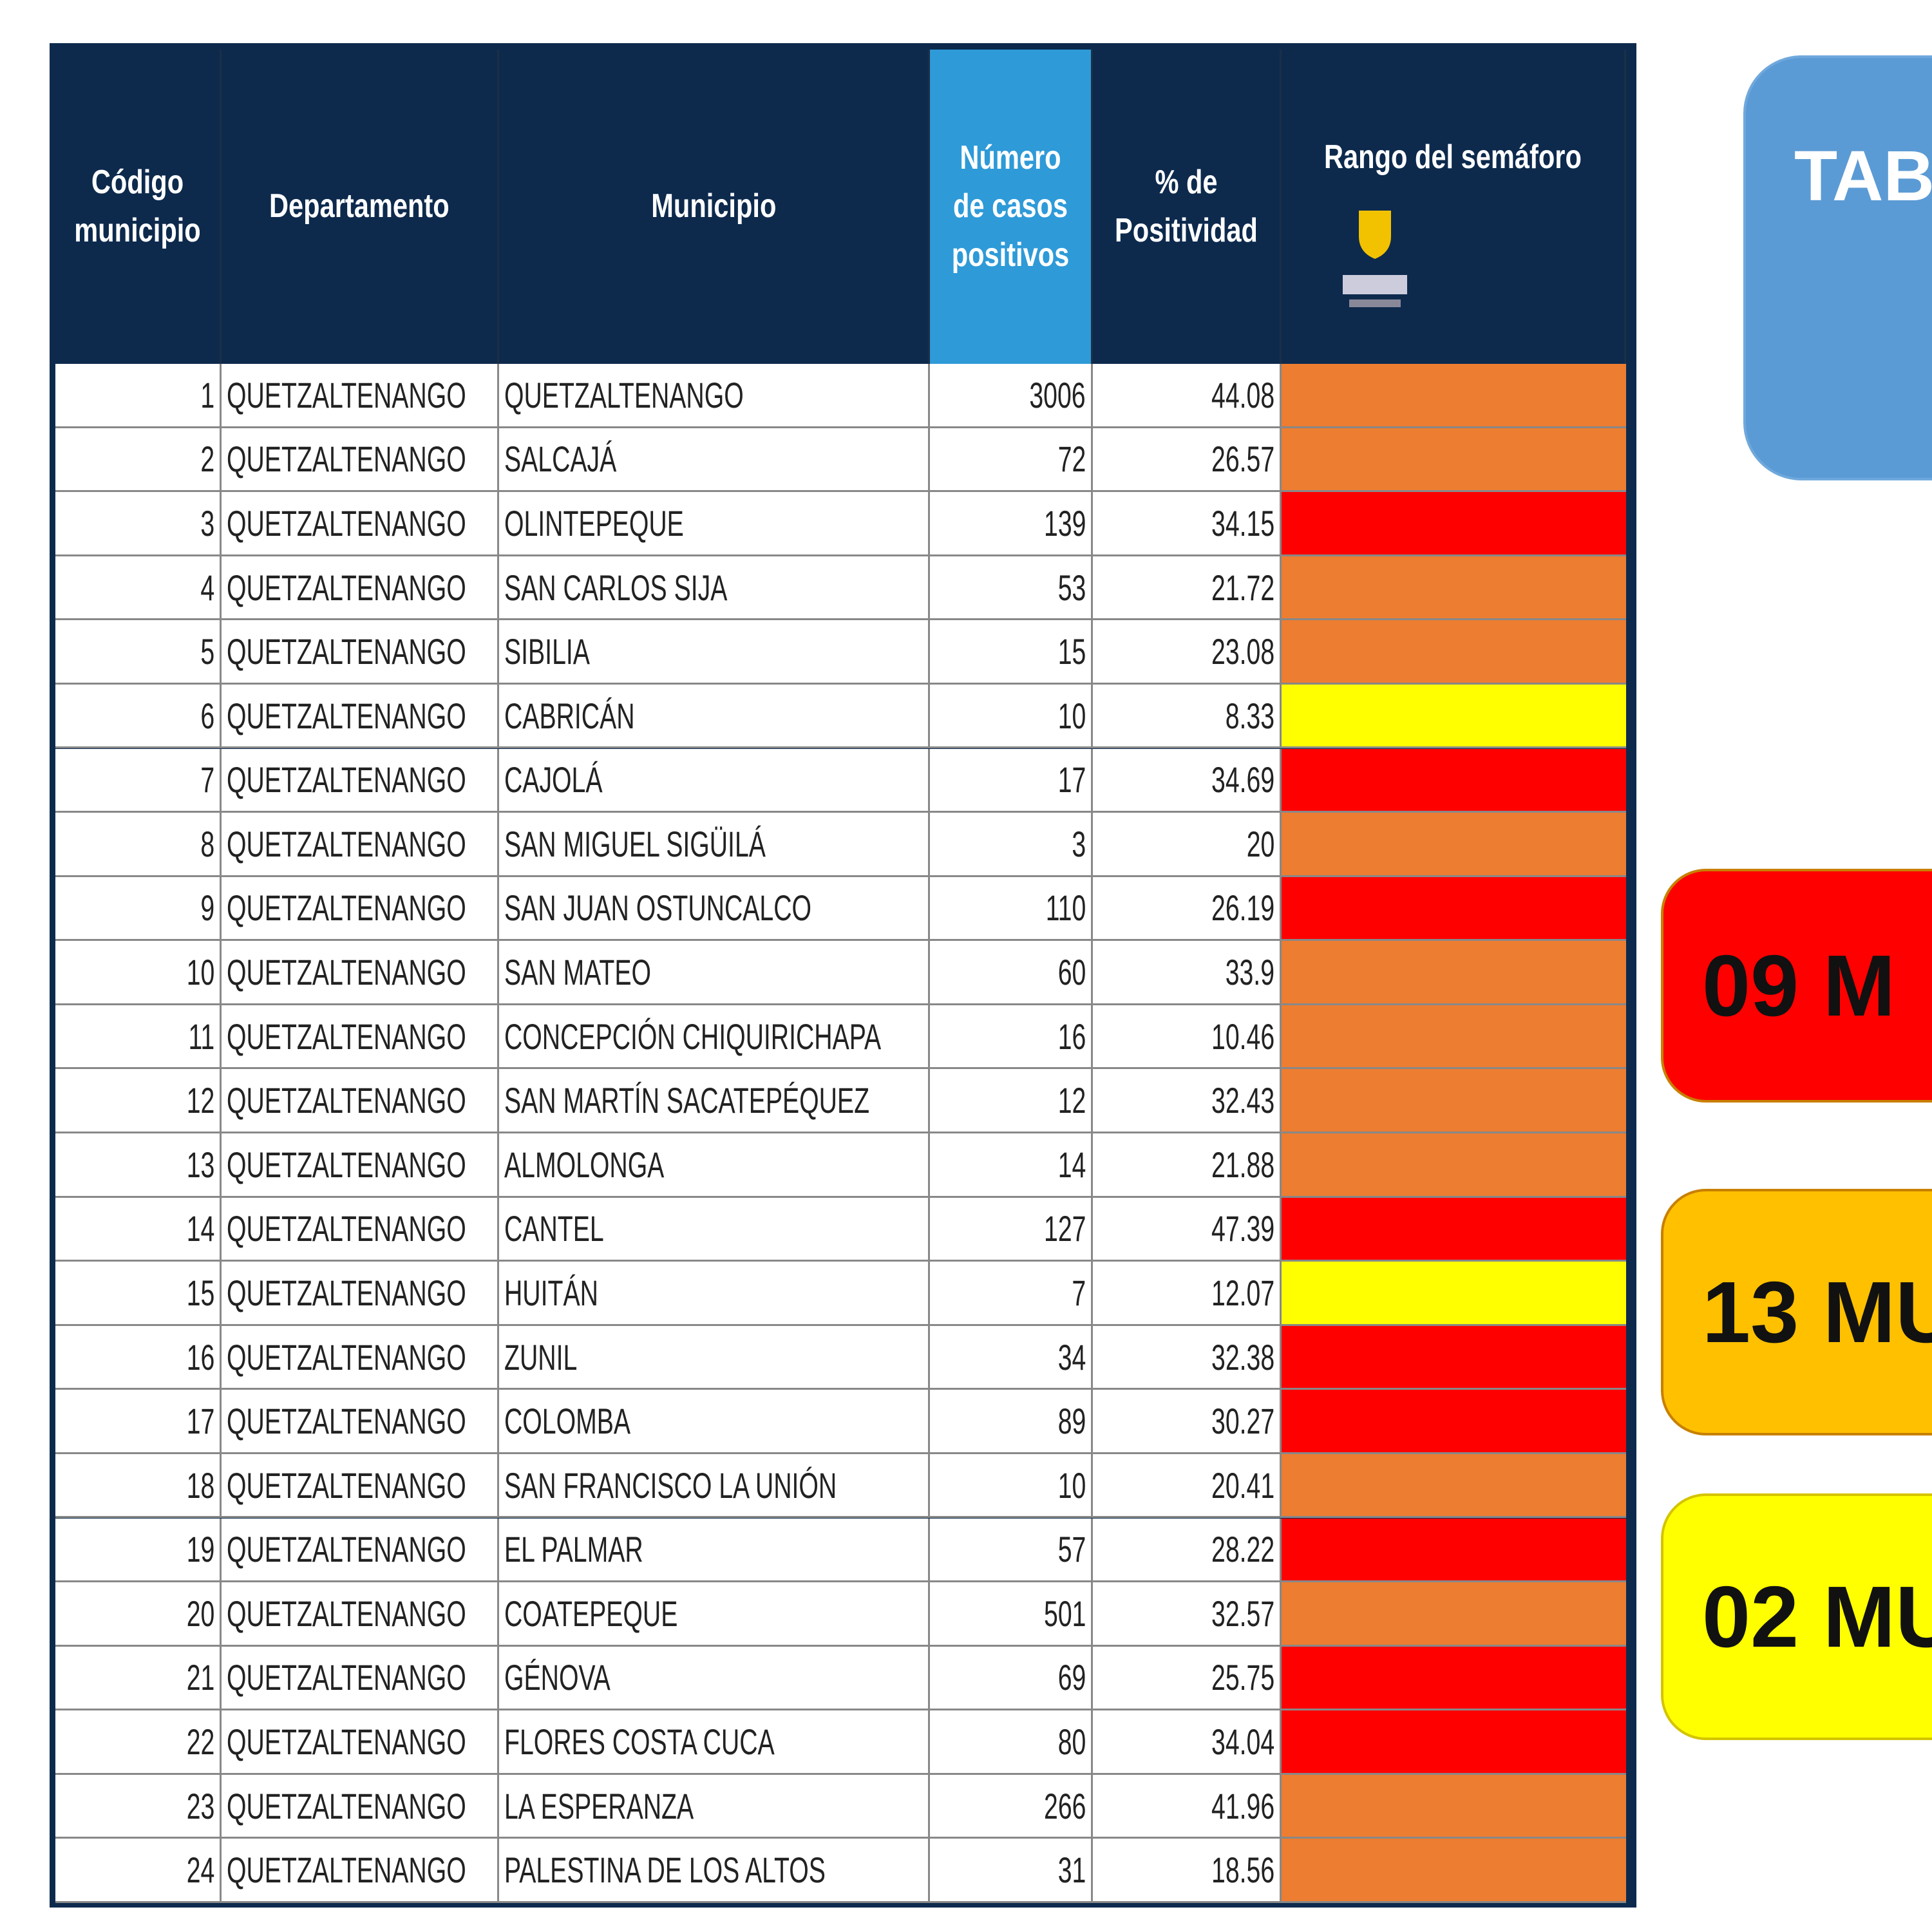  What do you see at coordinates (1188, 1422) in the screenshot?
I see `table-cell: 30.27` at bounding box center [1188, 1422].